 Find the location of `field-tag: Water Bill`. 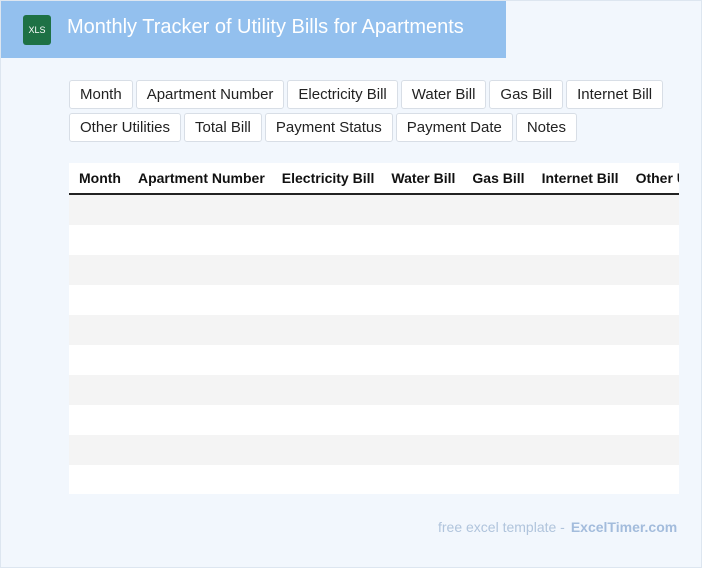

field-tag: Water Bill is located at coordinates (443, 94).